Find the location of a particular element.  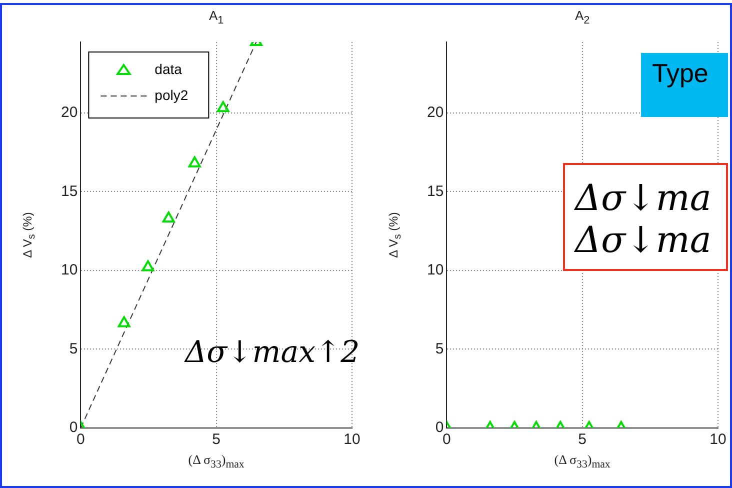

legend-label: poly2 is located at coordinates (171, 94).